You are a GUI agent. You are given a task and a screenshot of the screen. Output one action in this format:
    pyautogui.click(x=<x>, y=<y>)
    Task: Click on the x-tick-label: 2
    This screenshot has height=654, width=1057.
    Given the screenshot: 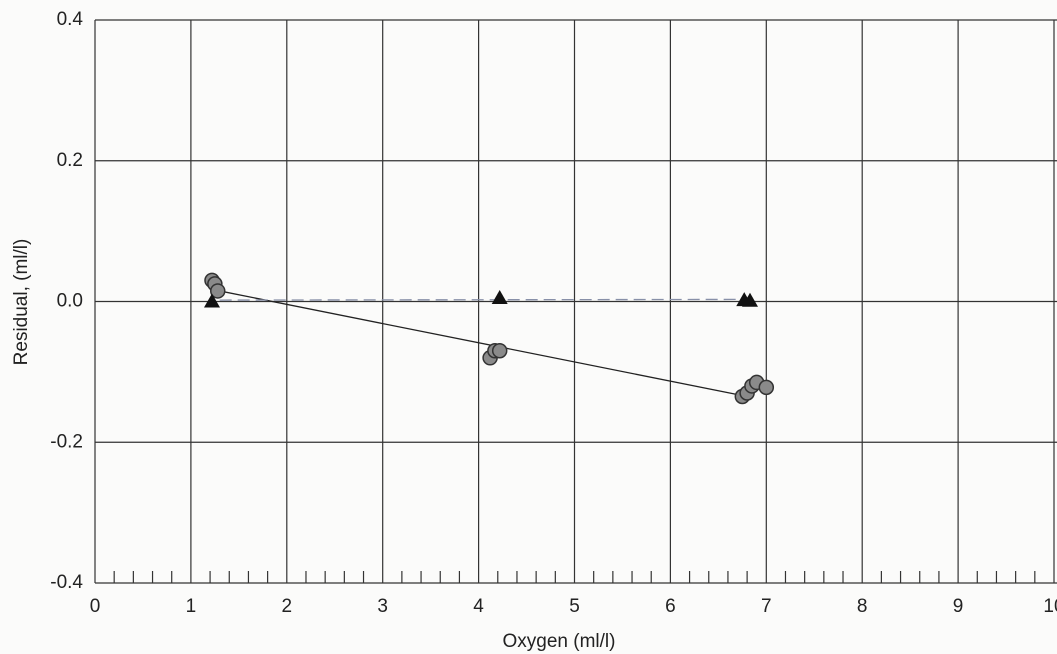 What is the action you would take?
    pyautogui.click(x=287, y=606)
    